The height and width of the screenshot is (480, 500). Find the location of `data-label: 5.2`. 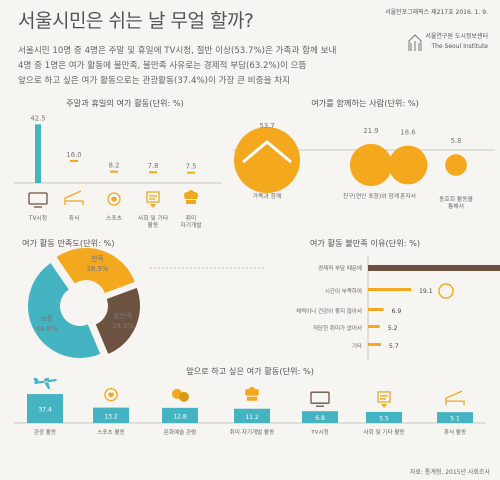

data-label: 5.2 is located at coordinates (393, 328).